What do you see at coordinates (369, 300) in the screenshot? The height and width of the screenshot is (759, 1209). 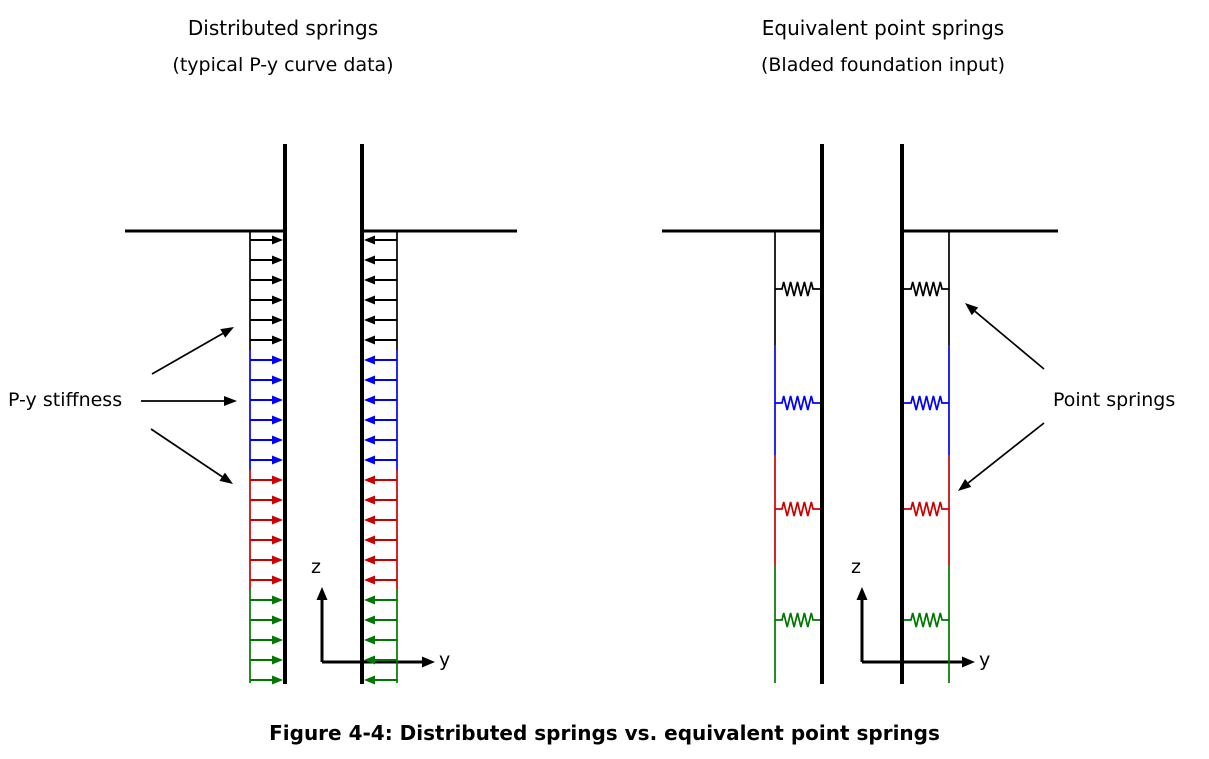 I see `p-y-arrow-right-black-3-head` at bounding box center [369, 300].